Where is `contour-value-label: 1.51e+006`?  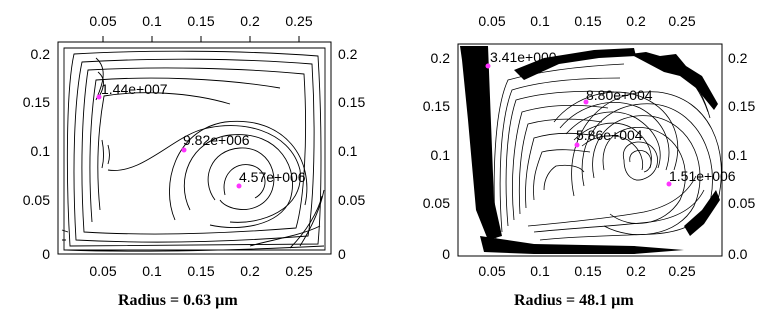
contour-value-label: 1.51e+006 is located at coordinates (702, 176).